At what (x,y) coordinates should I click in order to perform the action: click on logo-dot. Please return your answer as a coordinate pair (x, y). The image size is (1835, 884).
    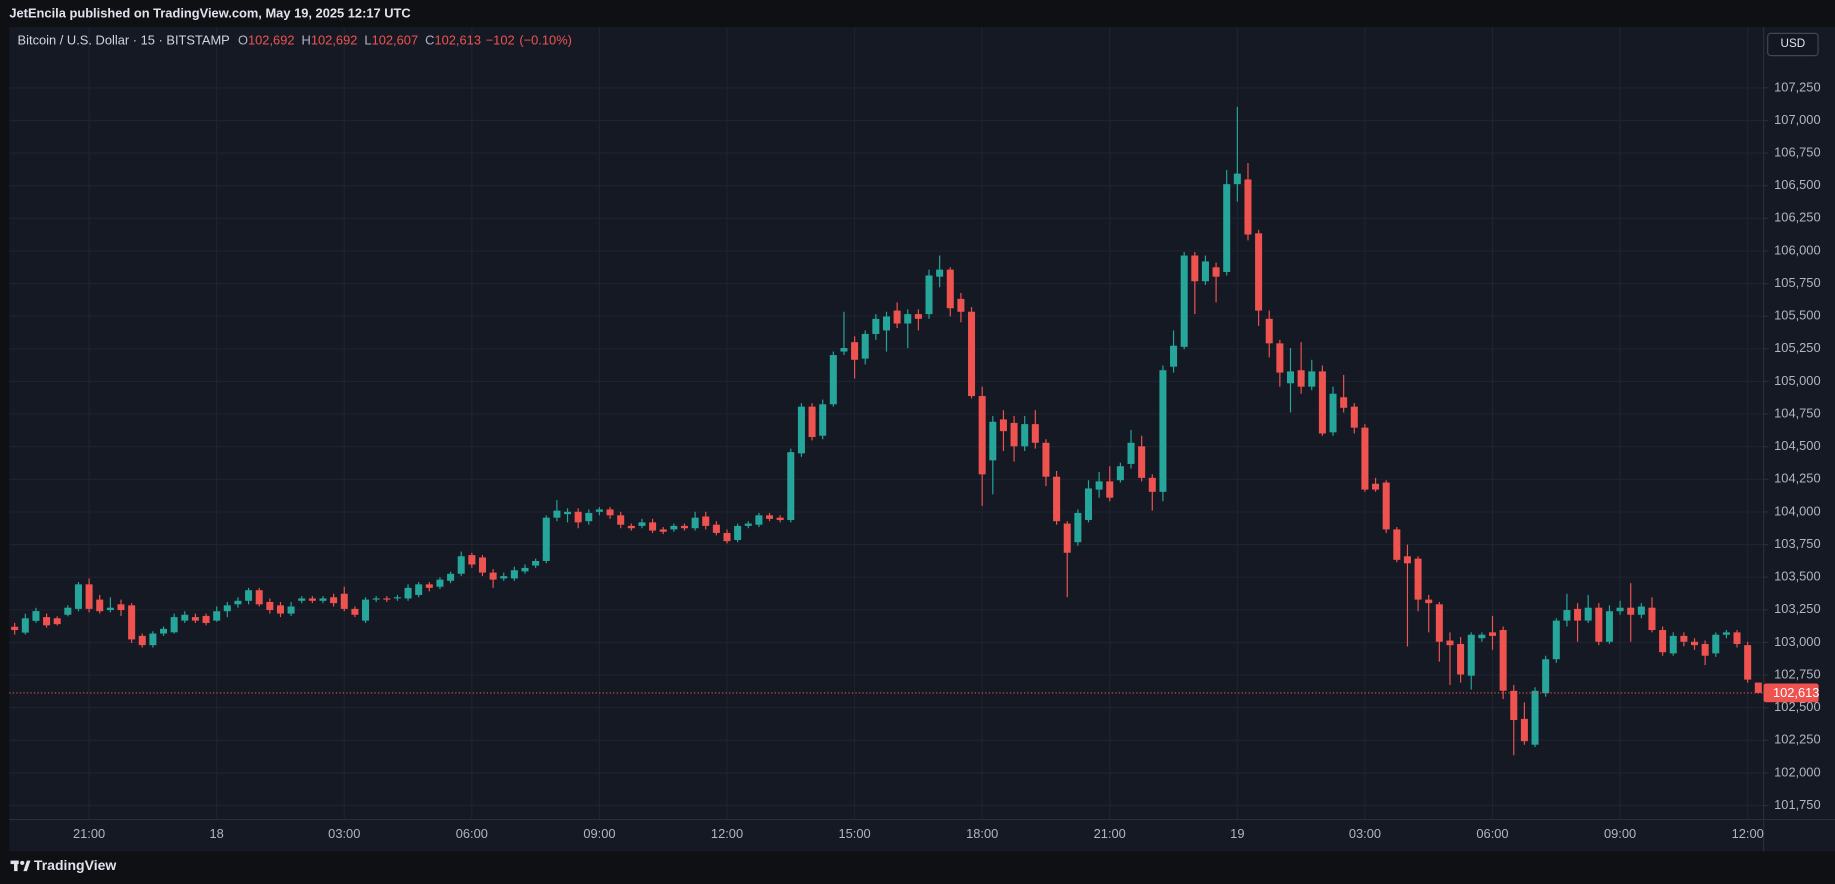
    Looking at the image, I should click on (22, 863).